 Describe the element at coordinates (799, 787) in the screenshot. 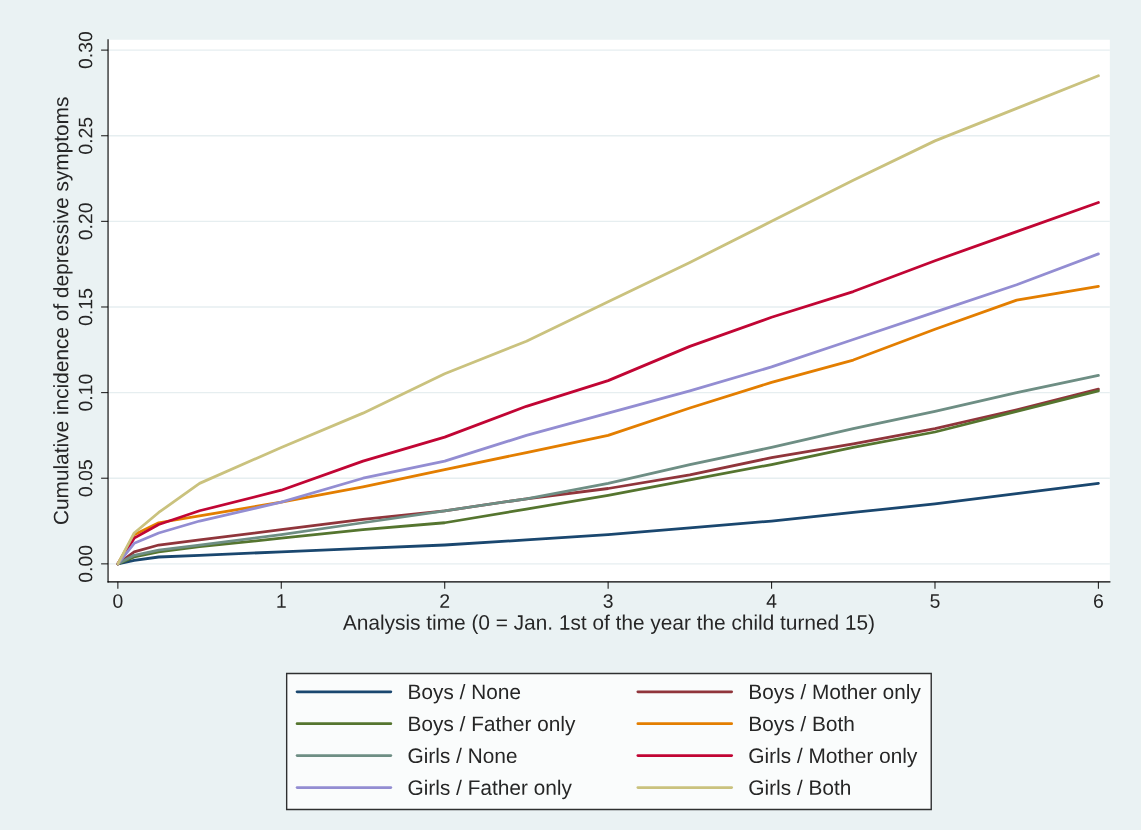

I see `legend-label: Girls / Both` at that location.